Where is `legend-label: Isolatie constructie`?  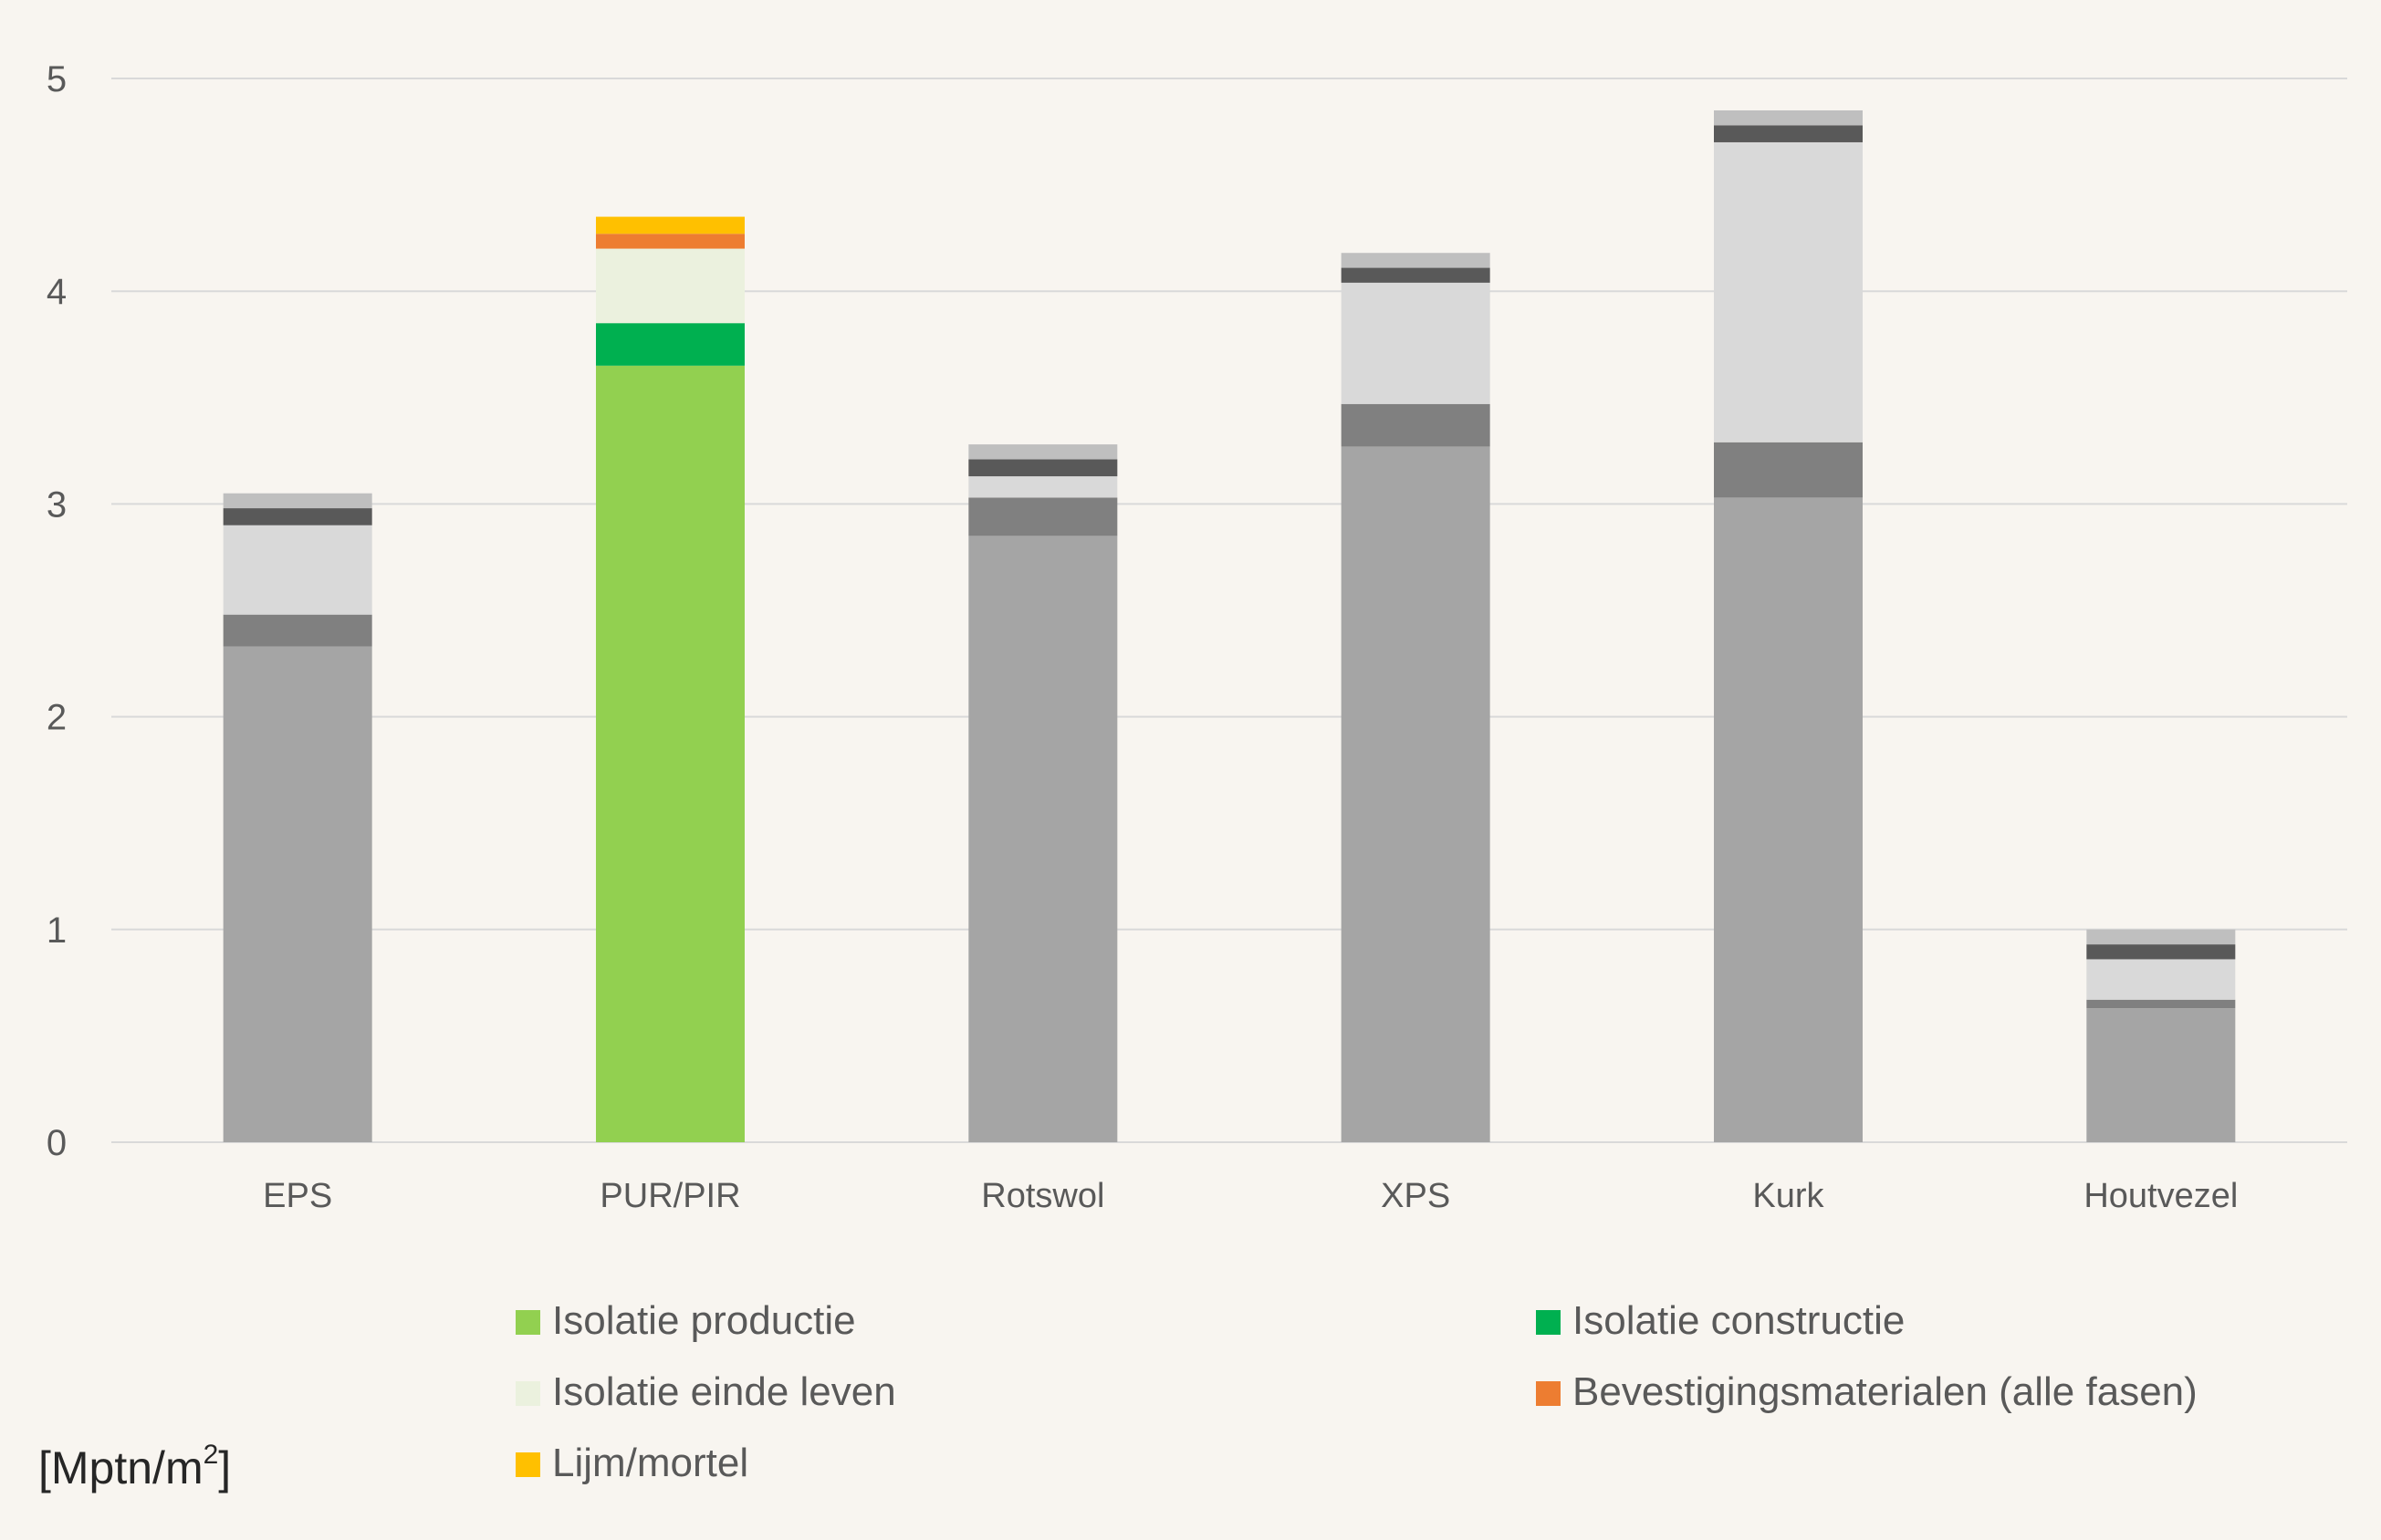 legend-label: Isolatie constructie is located at coordinates (1738, 1320).